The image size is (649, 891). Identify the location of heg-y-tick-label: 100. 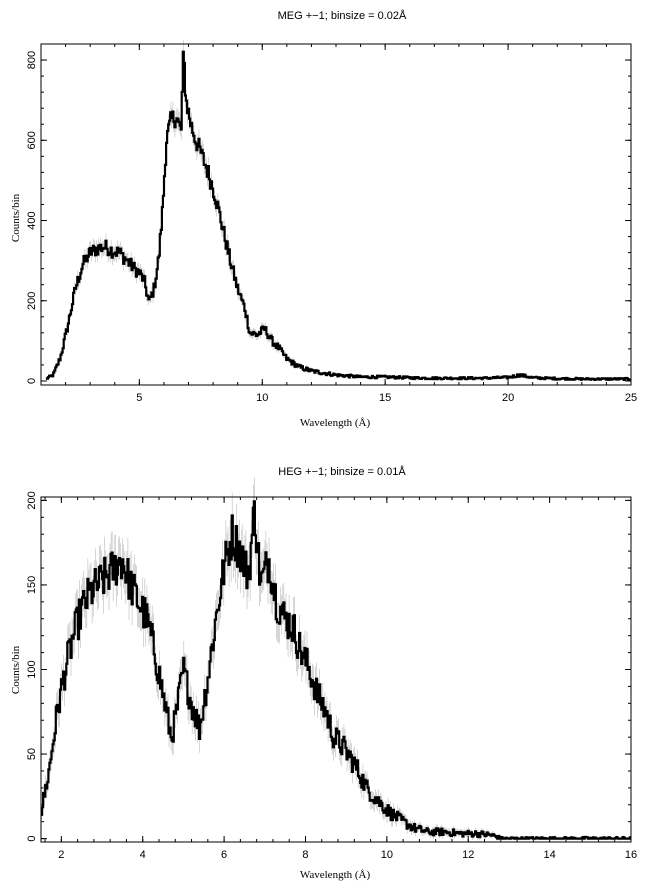
(32, 669).